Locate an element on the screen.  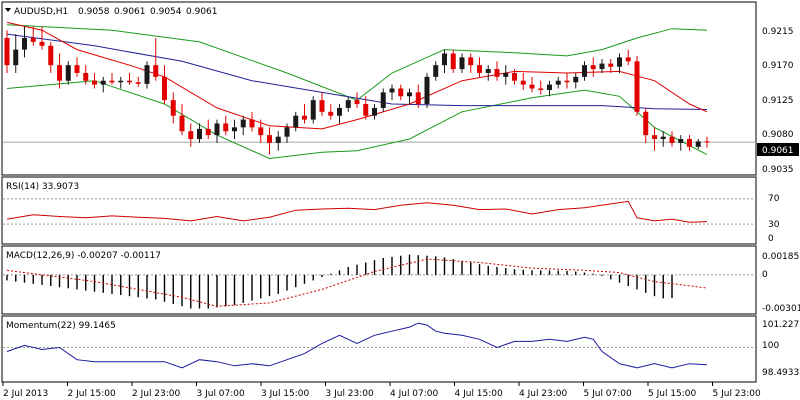
price-tick: 0.9215 is located at coordinates (778, 32).